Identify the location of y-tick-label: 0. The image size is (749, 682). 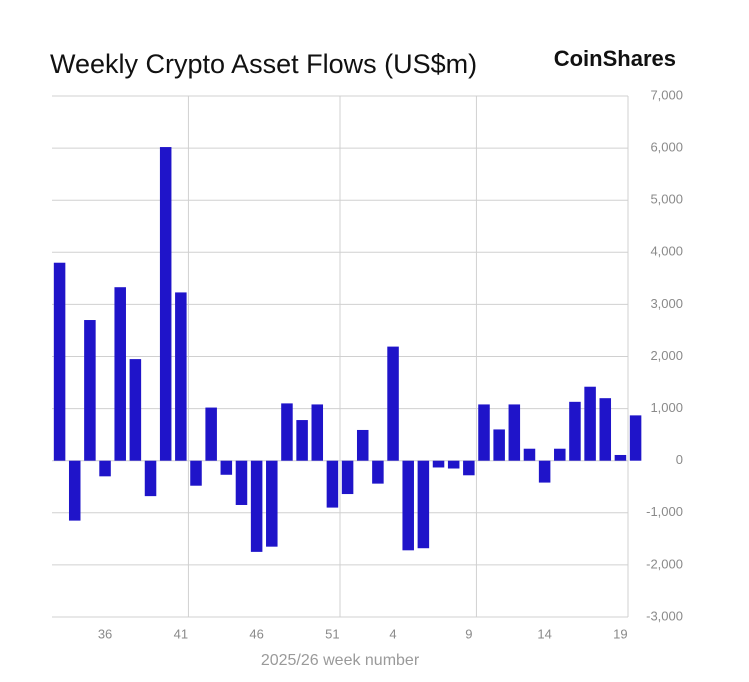
(679, 459).